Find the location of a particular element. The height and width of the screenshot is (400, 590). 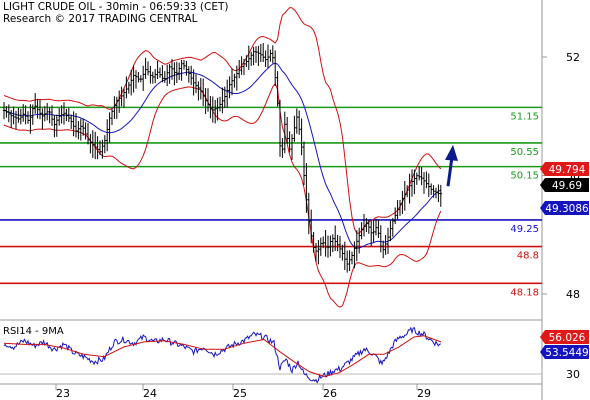

time-axis: 23 24 25 26 29 is located at coordinates (243, 392).